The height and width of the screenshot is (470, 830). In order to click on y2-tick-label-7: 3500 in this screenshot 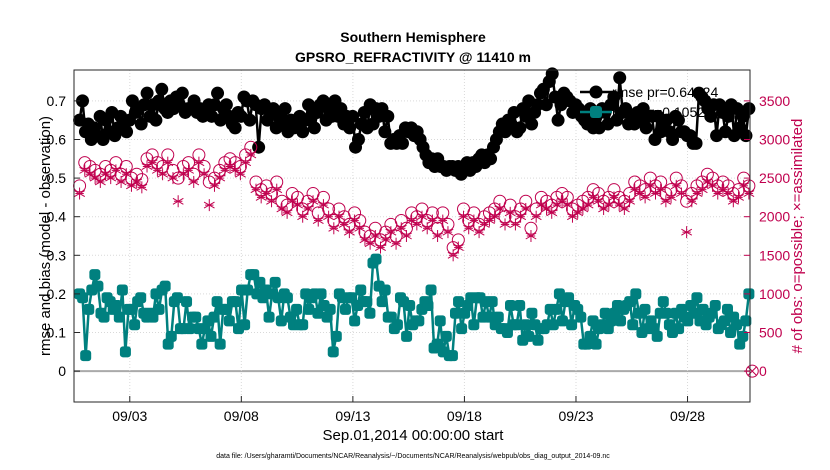, I will do `click(774, 101)`.